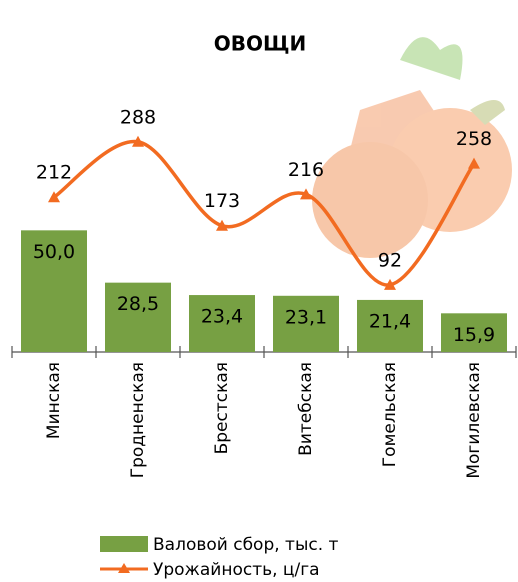  Describe the element at coordinates (306, 170) in the screenshot. I see `line-value-label: 216` at that location.